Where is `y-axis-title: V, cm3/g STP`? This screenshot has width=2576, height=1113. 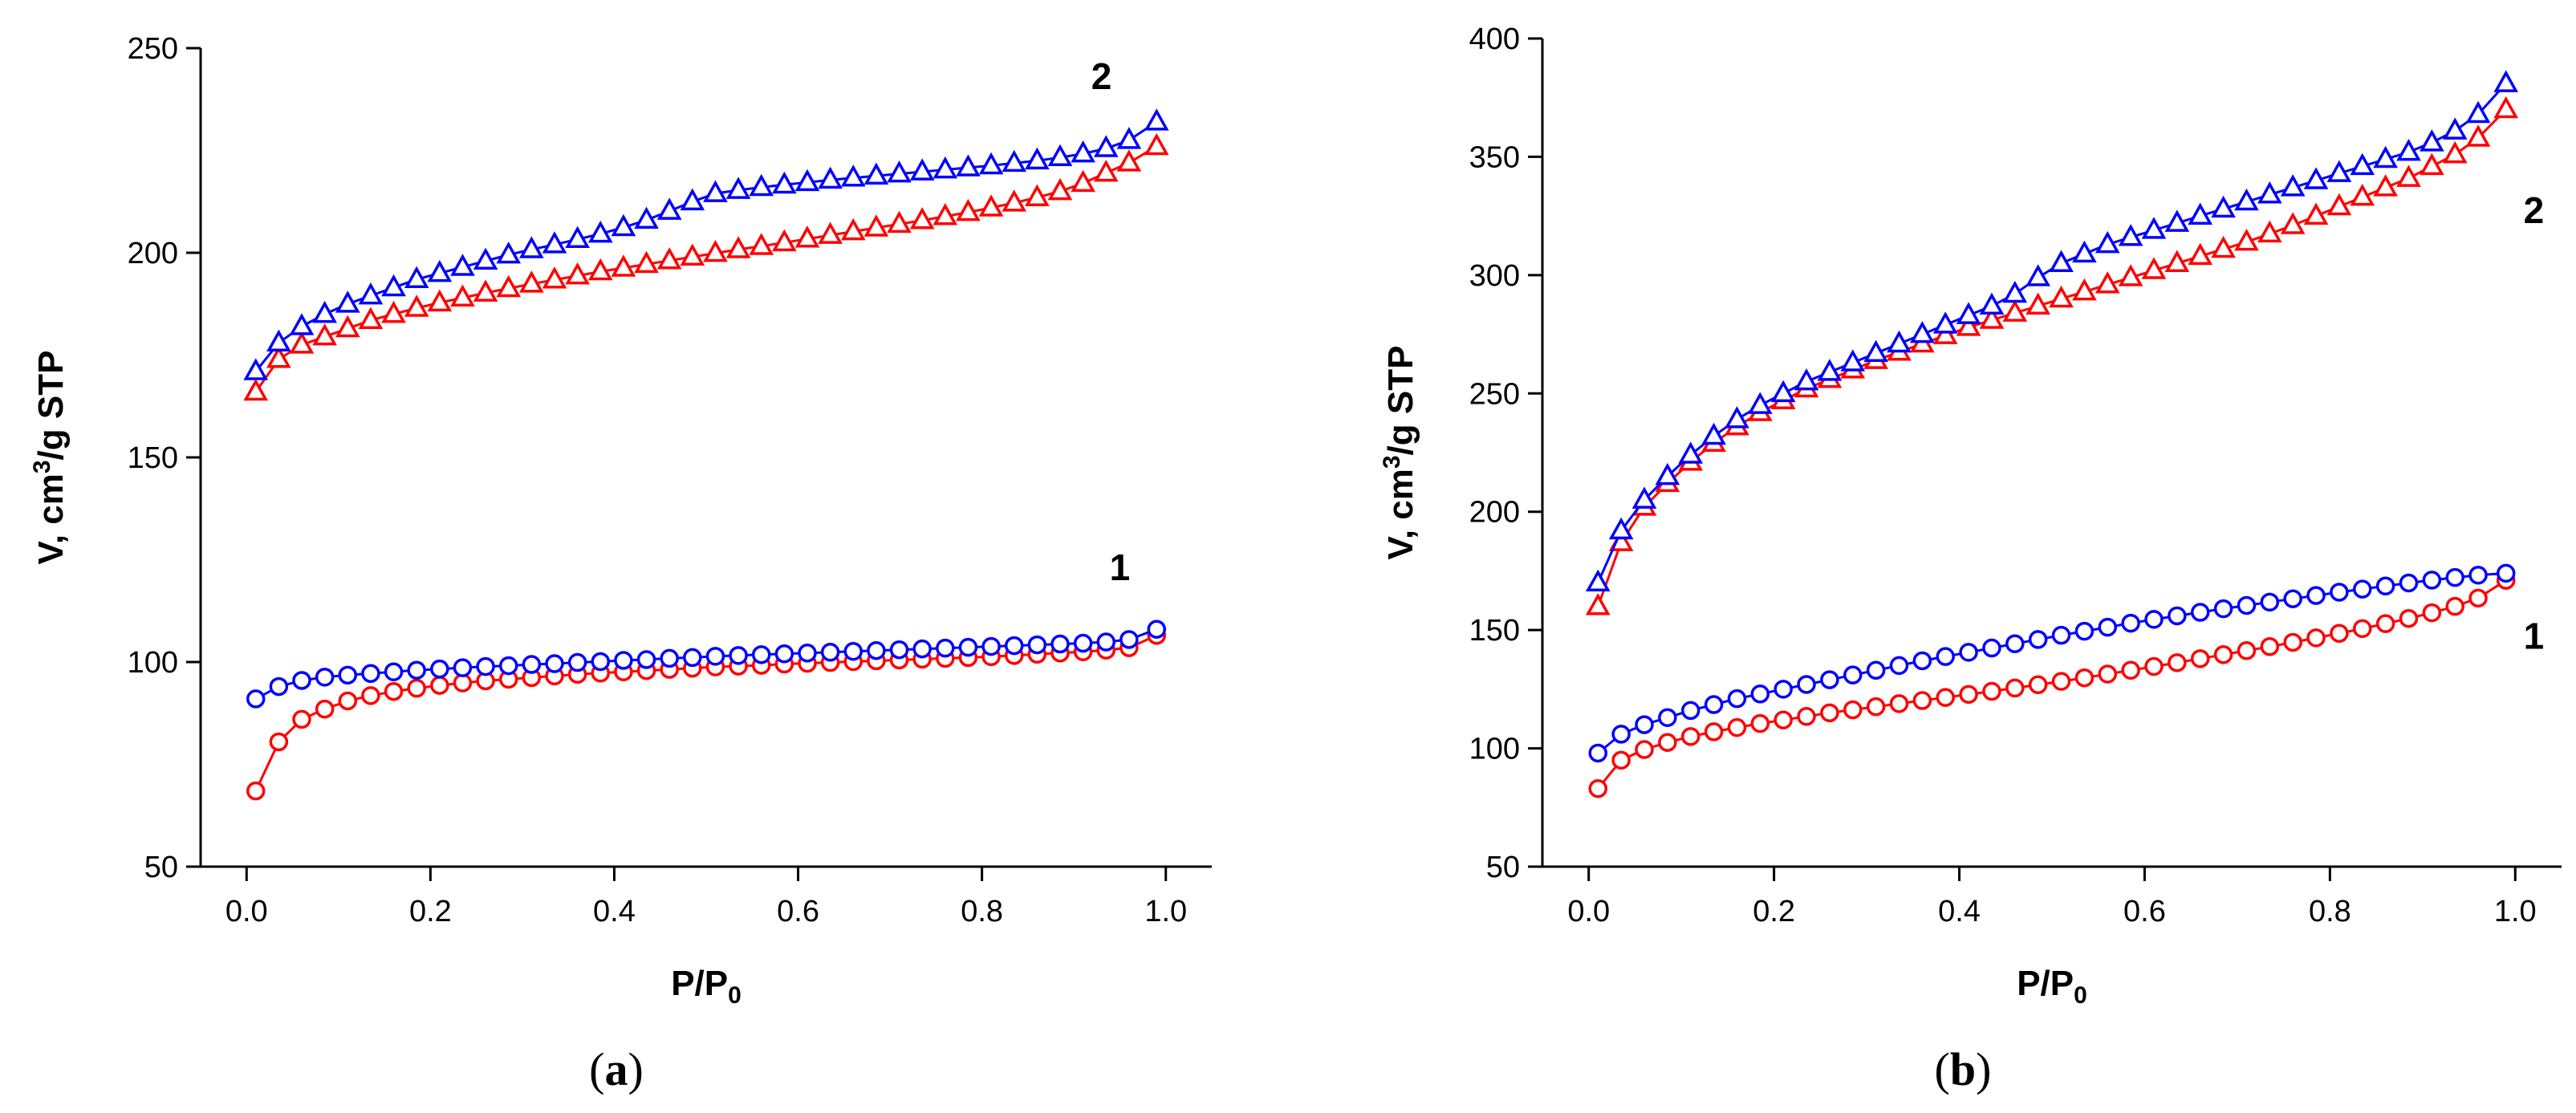
y-axis-title: V, cm3/g STP is located at coordinates (50, 458).